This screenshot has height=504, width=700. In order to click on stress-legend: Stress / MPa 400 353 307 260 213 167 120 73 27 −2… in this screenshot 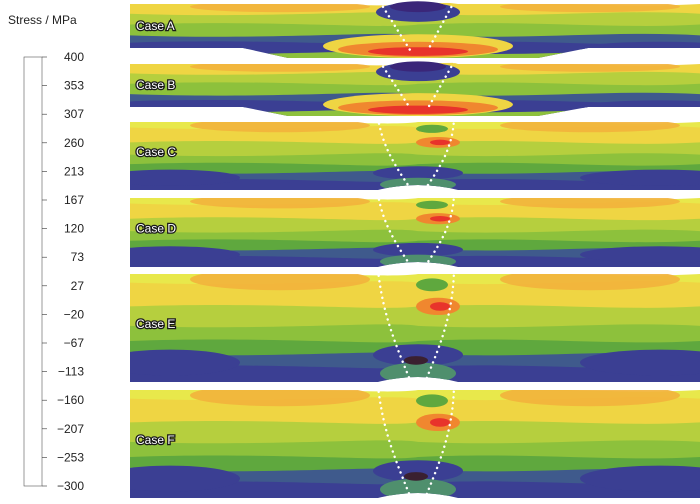, I will do `click(46, 253)`.